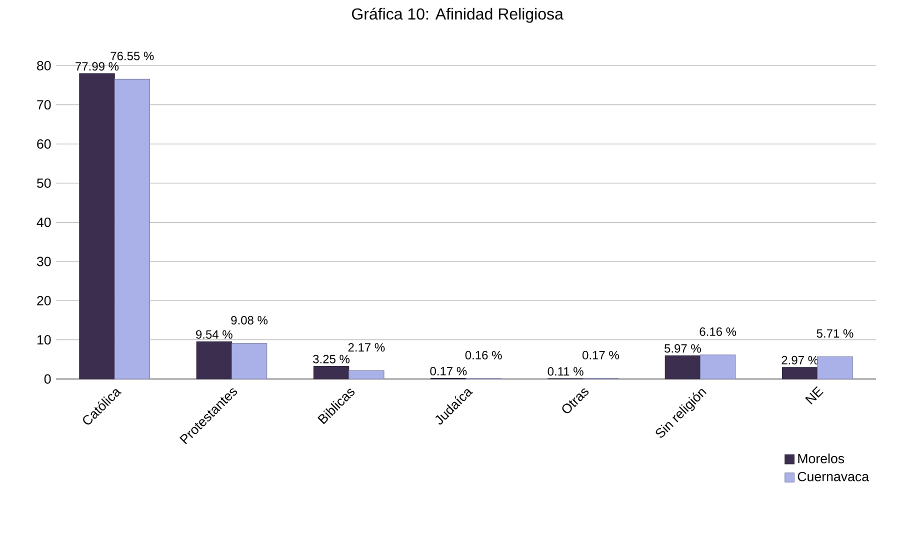 The width and height of the screenshot is (915, 539). Describe the element at coordinates (249, 320) in the screenshot. I see `data-label: 9.08 %` at that location.